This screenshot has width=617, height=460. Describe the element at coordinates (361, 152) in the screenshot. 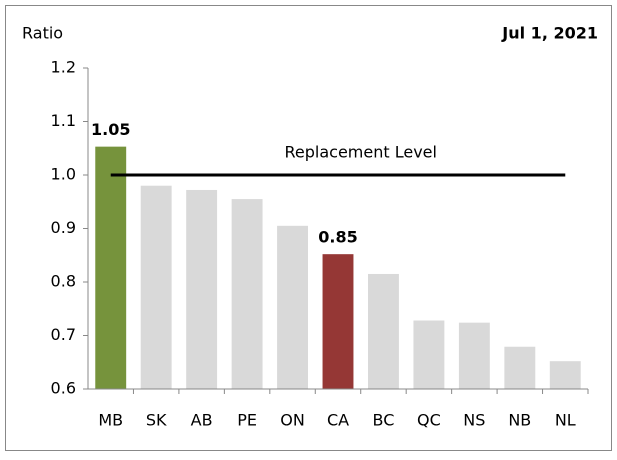

I see `reference-line-label: Replacement Level` at that location.